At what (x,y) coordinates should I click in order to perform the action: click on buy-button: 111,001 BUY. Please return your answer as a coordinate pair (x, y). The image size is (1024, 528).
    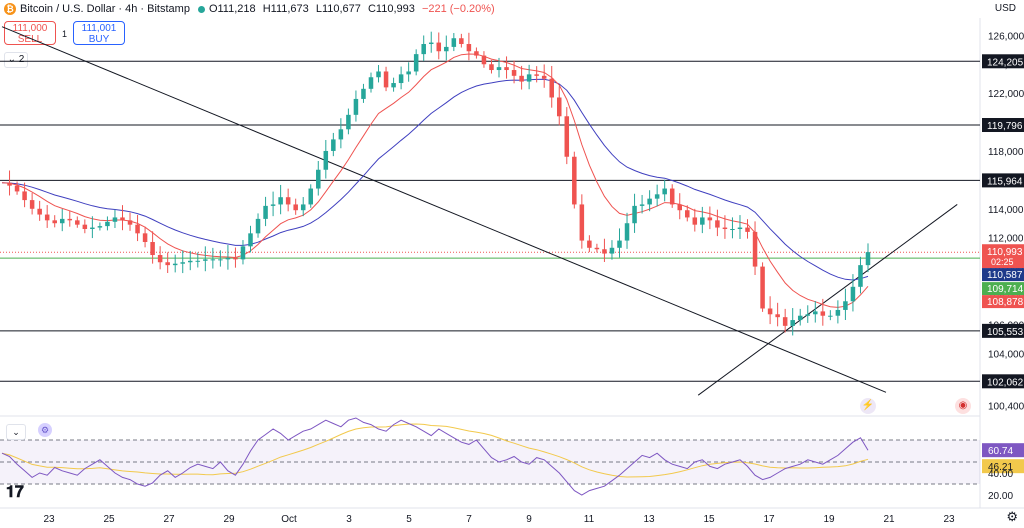
    Looking at the image, I should click on (99, 33).